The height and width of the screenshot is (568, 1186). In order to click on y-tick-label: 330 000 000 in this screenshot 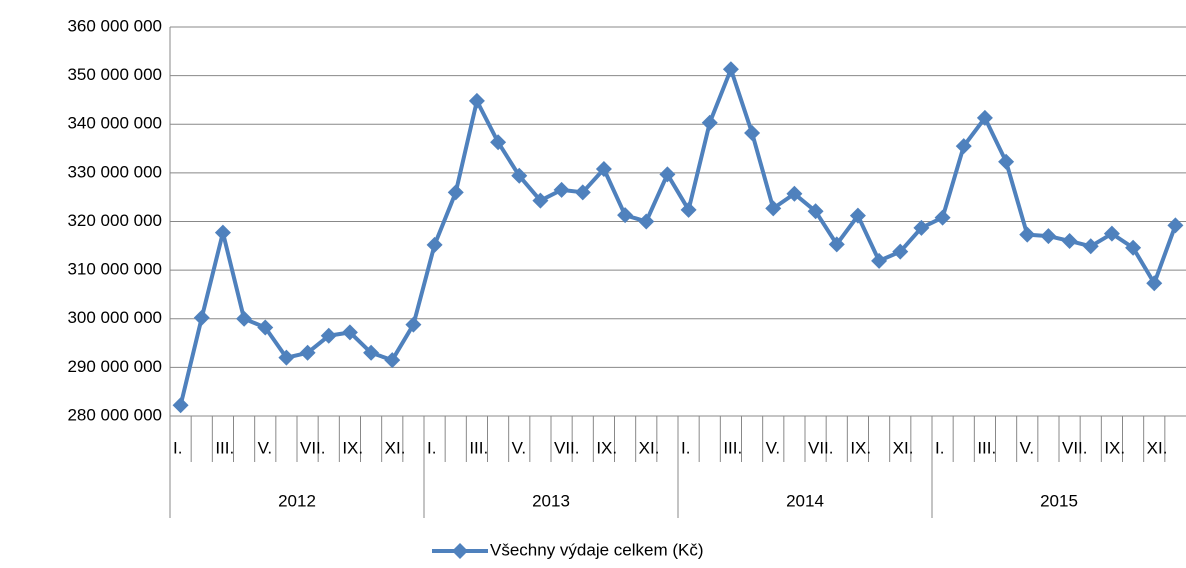, I will do `click(114, 171)`.